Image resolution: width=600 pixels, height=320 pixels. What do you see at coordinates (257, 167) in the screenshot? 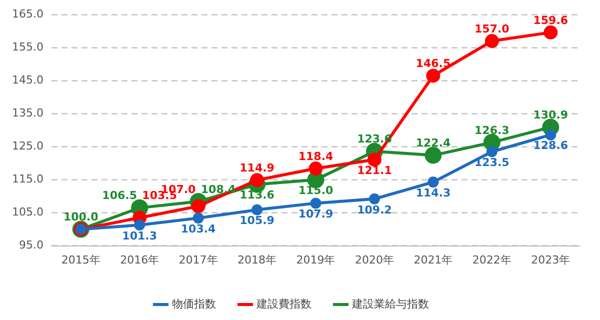
I see `data-label: 114.9` at bounding box center [257, 167].